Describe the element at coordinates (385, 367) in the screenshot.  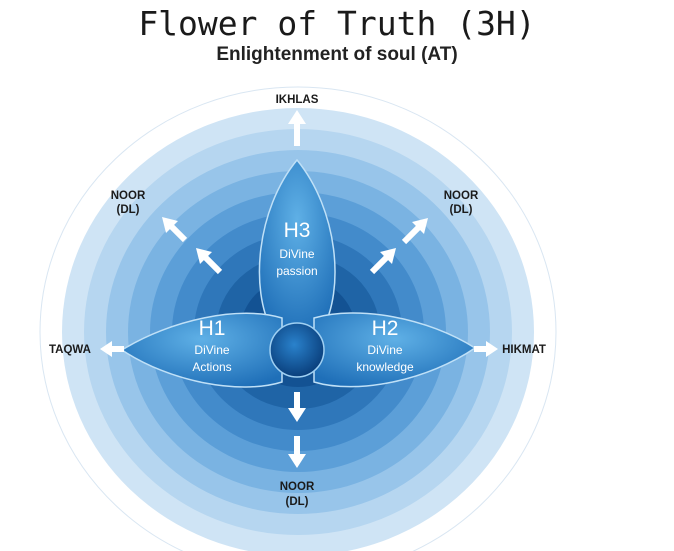
I see `petal-h2-line2: knowledge` at that location.